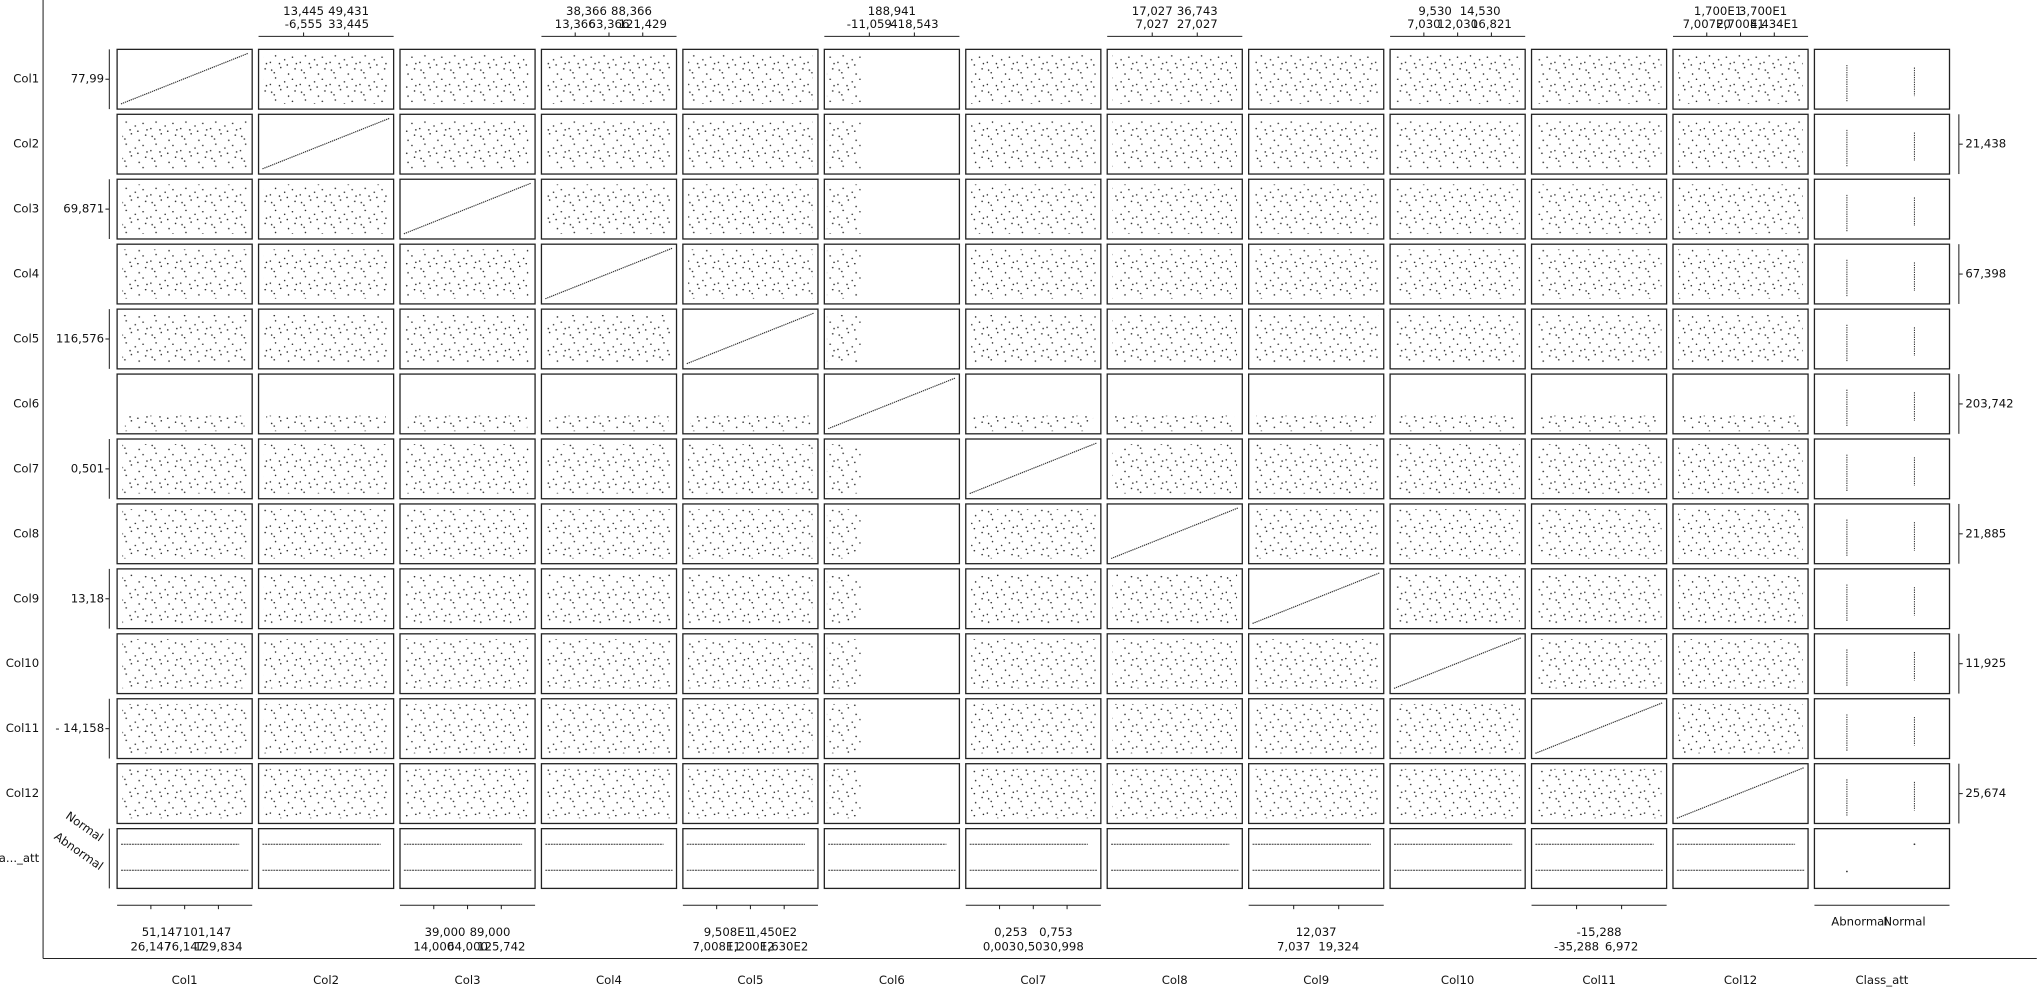 This screenshot has height=1004, width=2037. What do you see at coordinates (1989, 403) in the screenshot?
I see `row-axis-label: 203,742` at bounding box center [1989, 403].